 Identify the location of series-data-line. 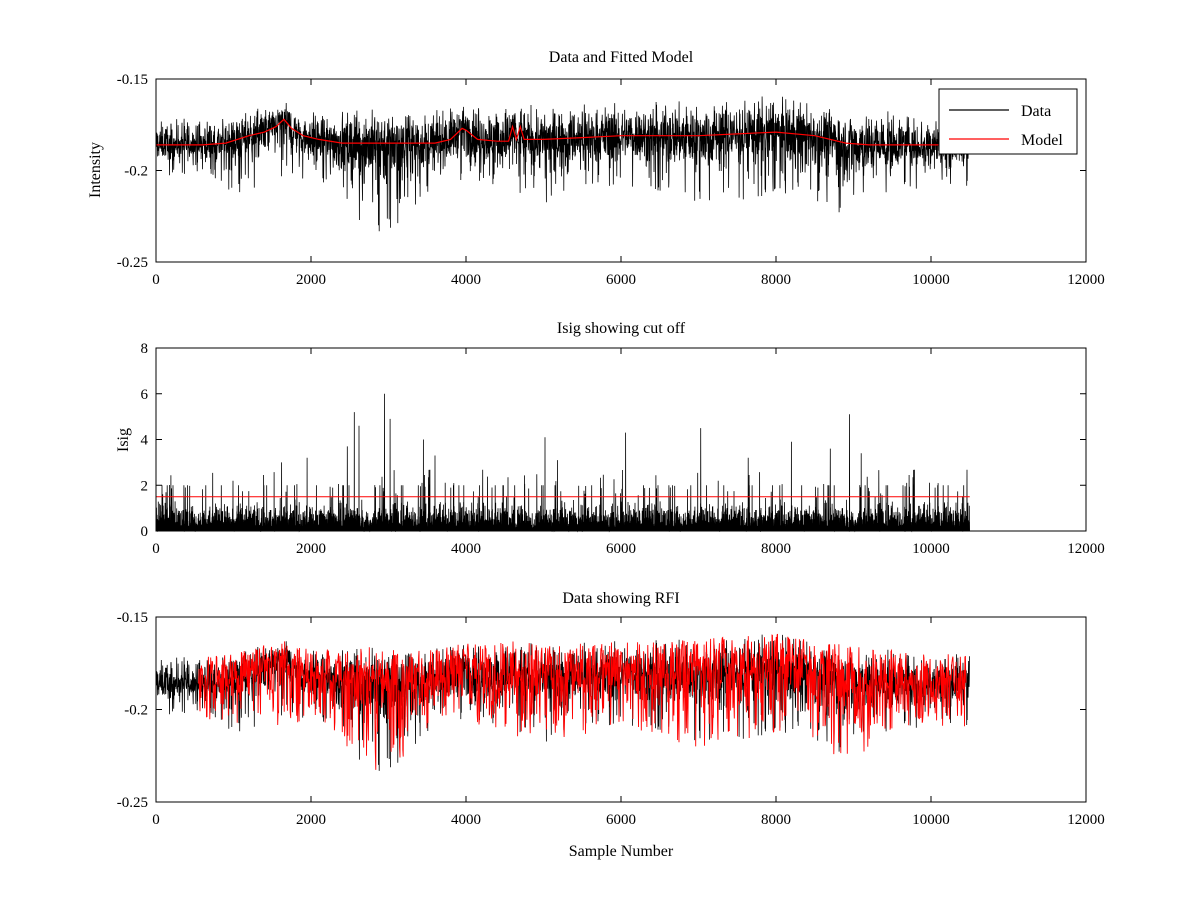
(562, 164).